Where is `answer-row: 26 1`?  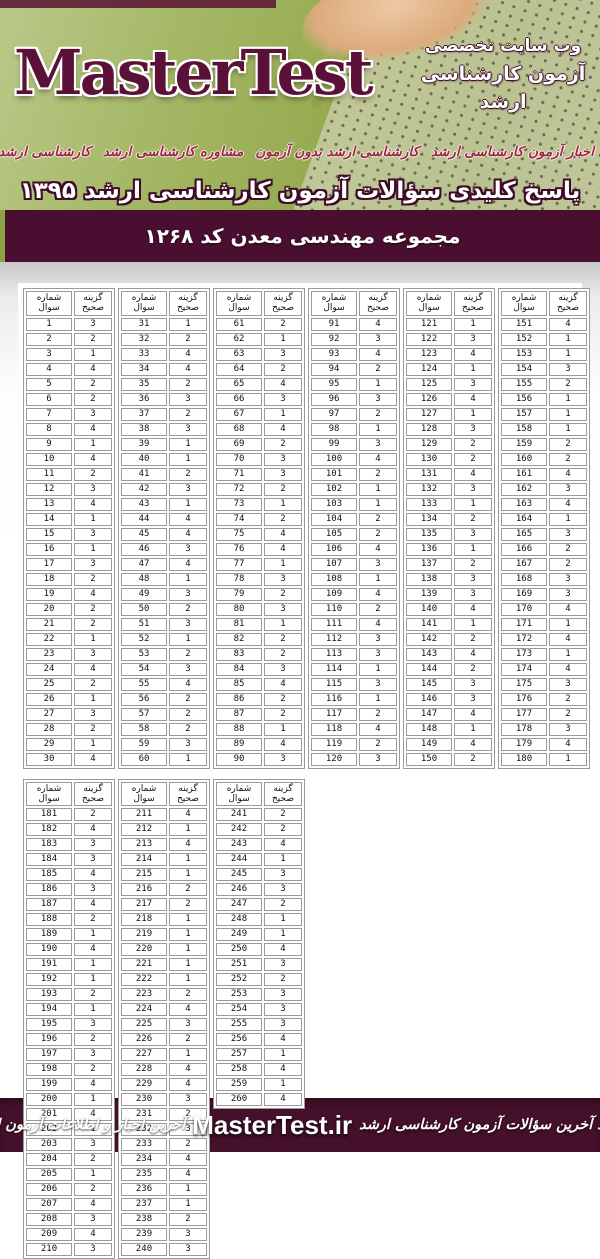
answer-row: 26 1 is located at coordinates (69, 699).